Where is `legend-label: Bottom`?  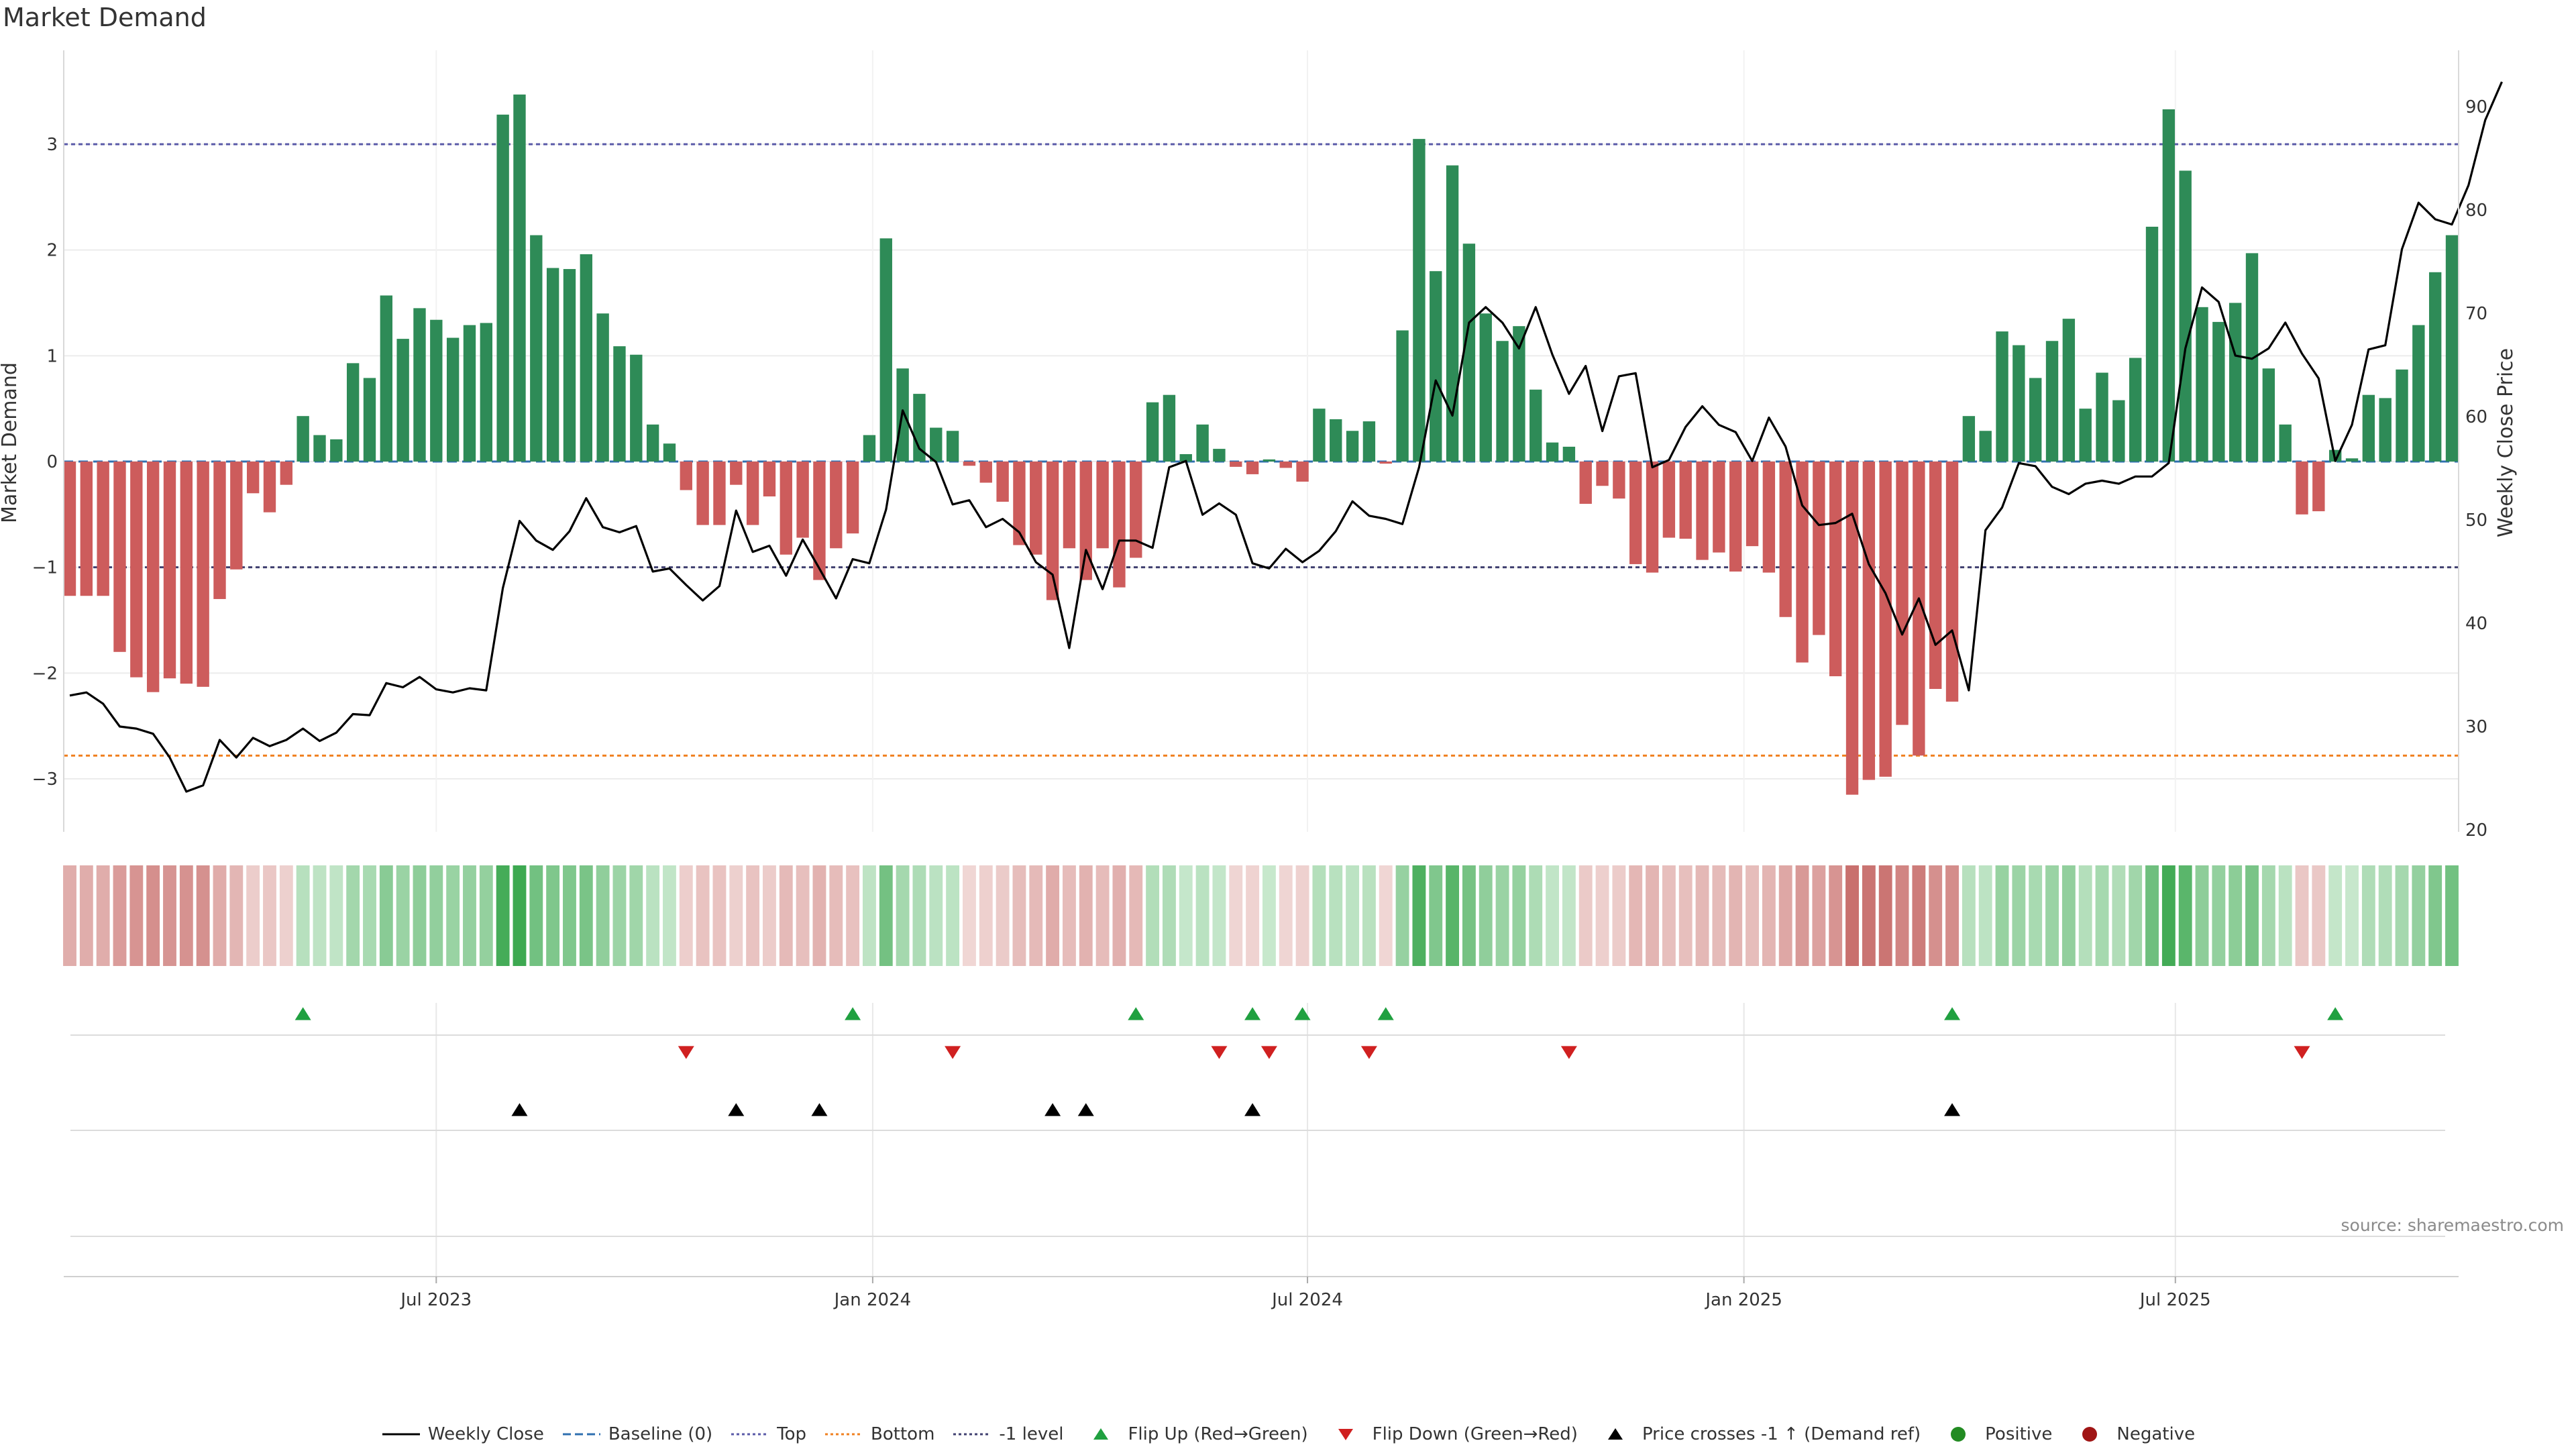 legend-label: Bottom is located at coordinates (903, 1434).